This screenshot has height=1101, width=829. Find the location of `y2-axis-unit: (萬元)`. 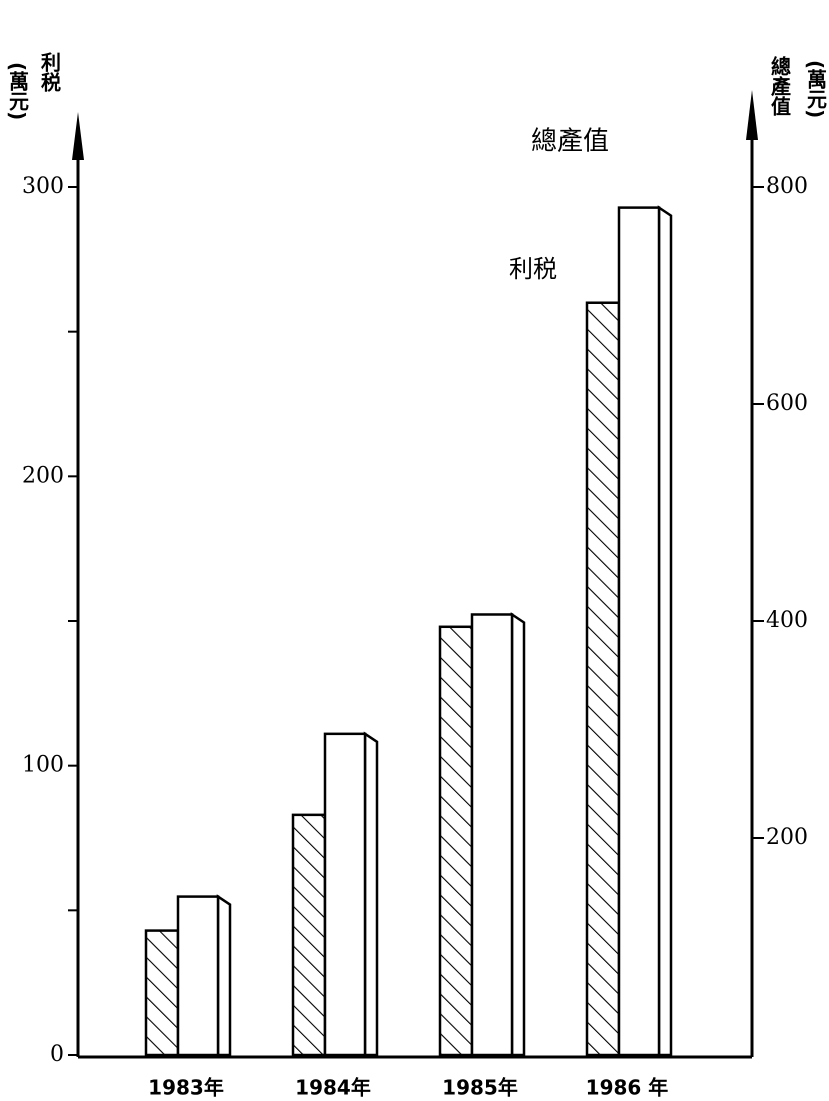

y2-axis-unit: (萬元) is located at coordinates (816, 89).